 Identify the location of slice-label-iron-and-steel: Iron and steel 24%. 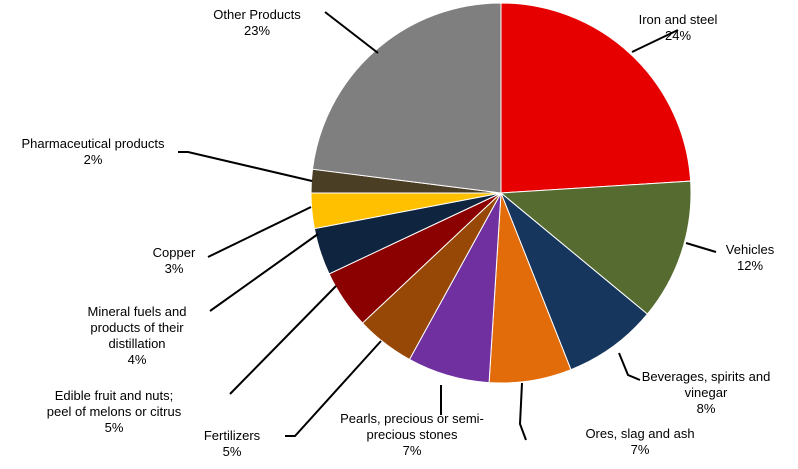
(678, 27).